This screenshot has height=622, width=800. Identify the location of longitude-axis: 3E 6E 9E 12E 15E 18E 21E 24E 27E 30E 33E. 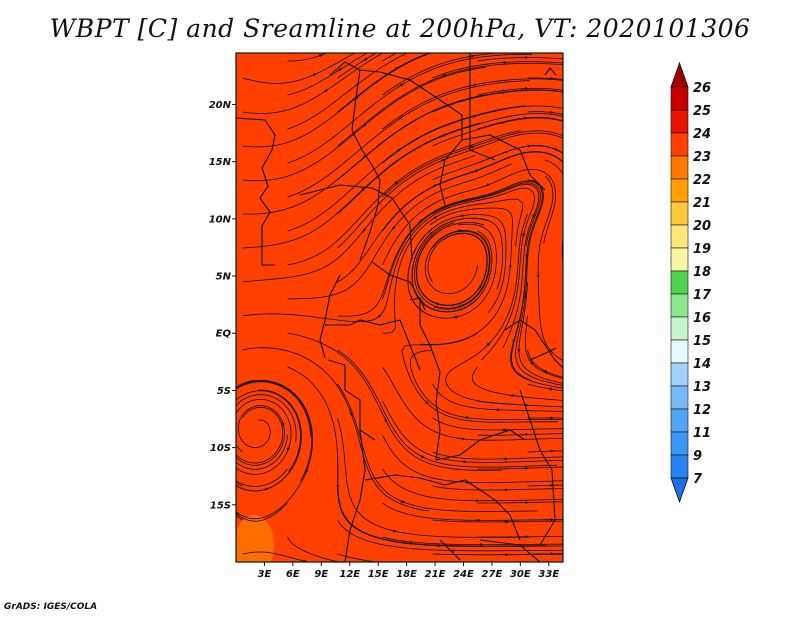
(409, 571).